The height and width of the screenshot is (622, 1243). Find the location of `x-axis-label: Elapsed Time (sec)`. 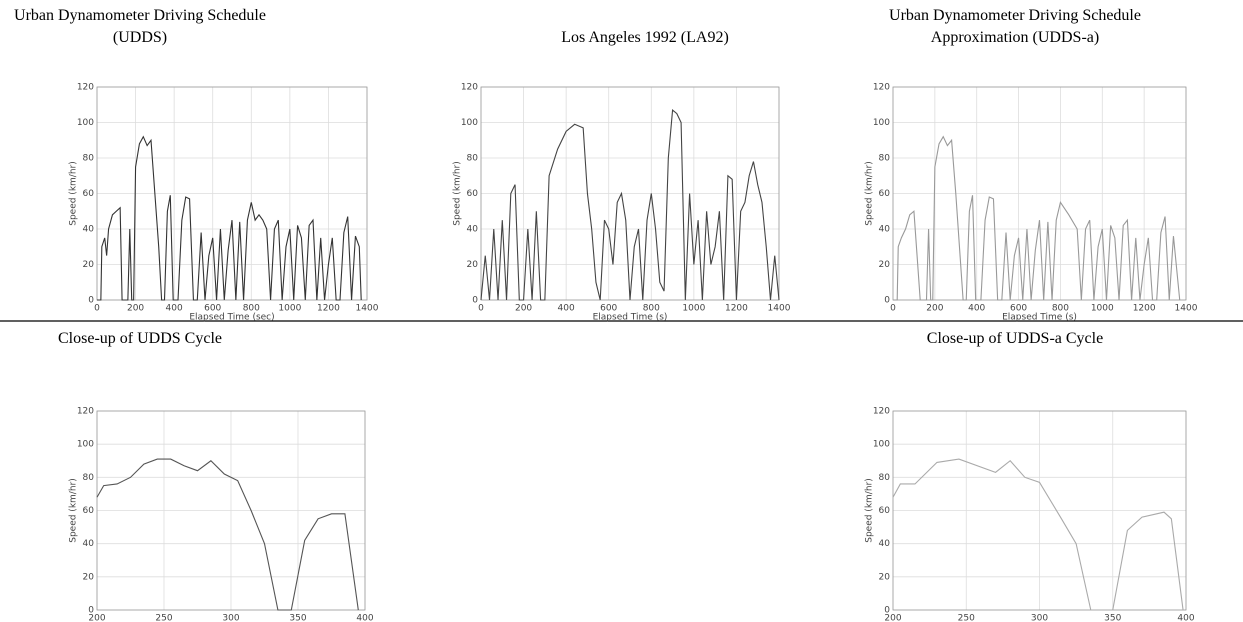

x-axis-label: Elapsed Time (sec) is located at coordinates (231, 318).